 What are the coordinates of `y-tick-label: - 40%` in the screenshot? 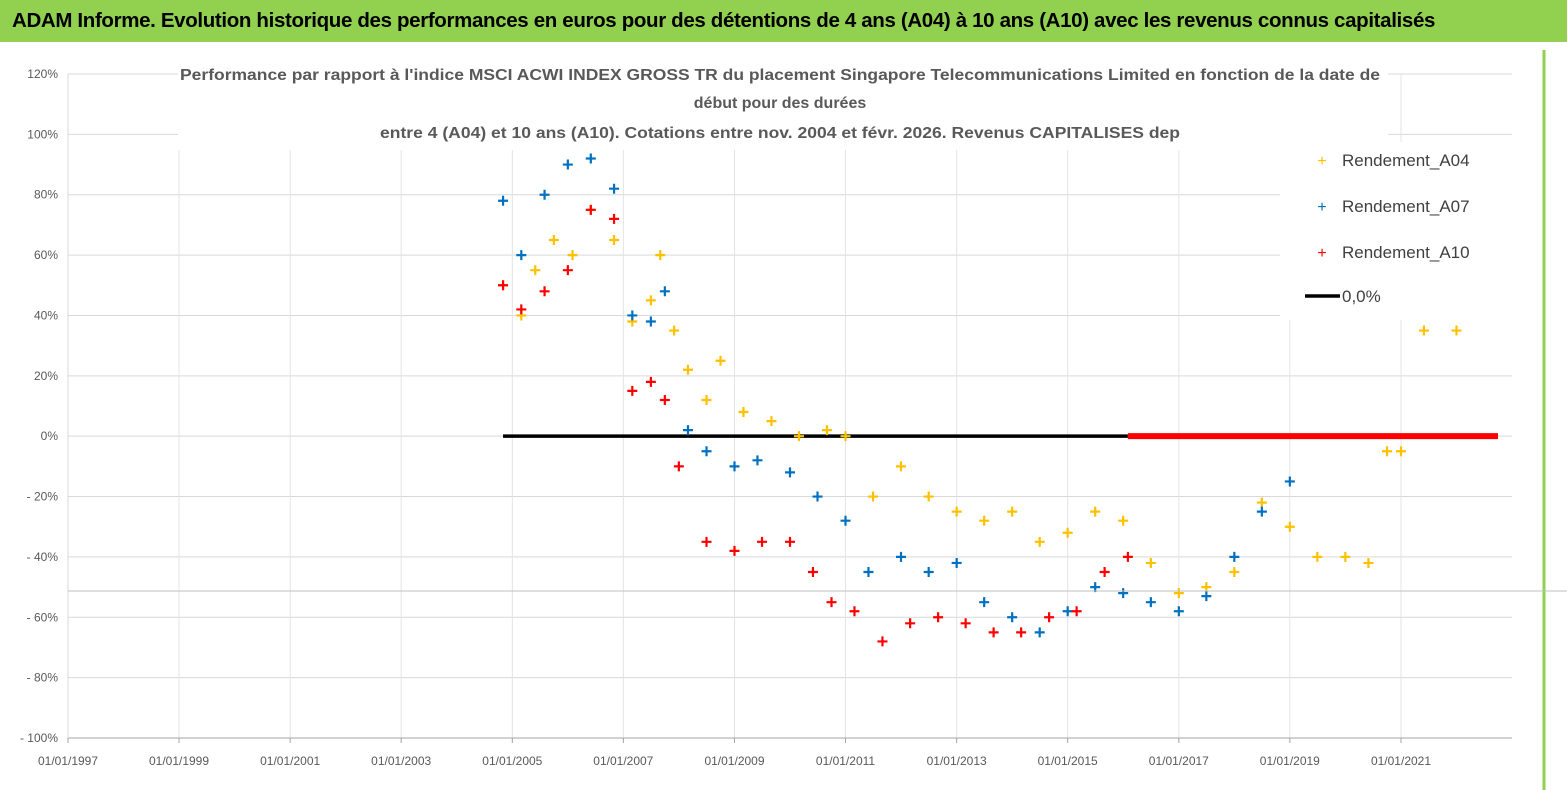 It's located at (43, 557).